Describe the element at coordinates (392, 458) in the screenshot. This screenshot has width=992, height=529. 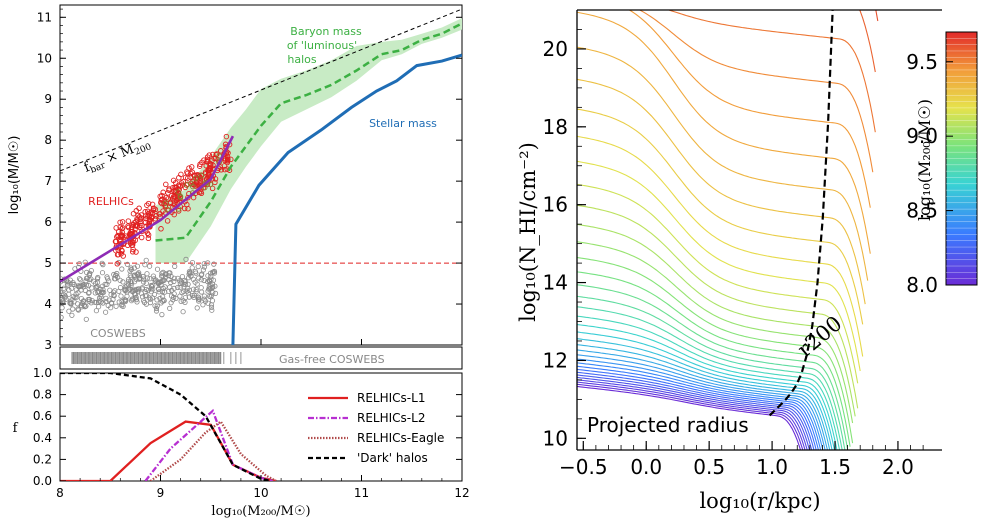
I see `legend-label: 'Dark' halos` at that location.